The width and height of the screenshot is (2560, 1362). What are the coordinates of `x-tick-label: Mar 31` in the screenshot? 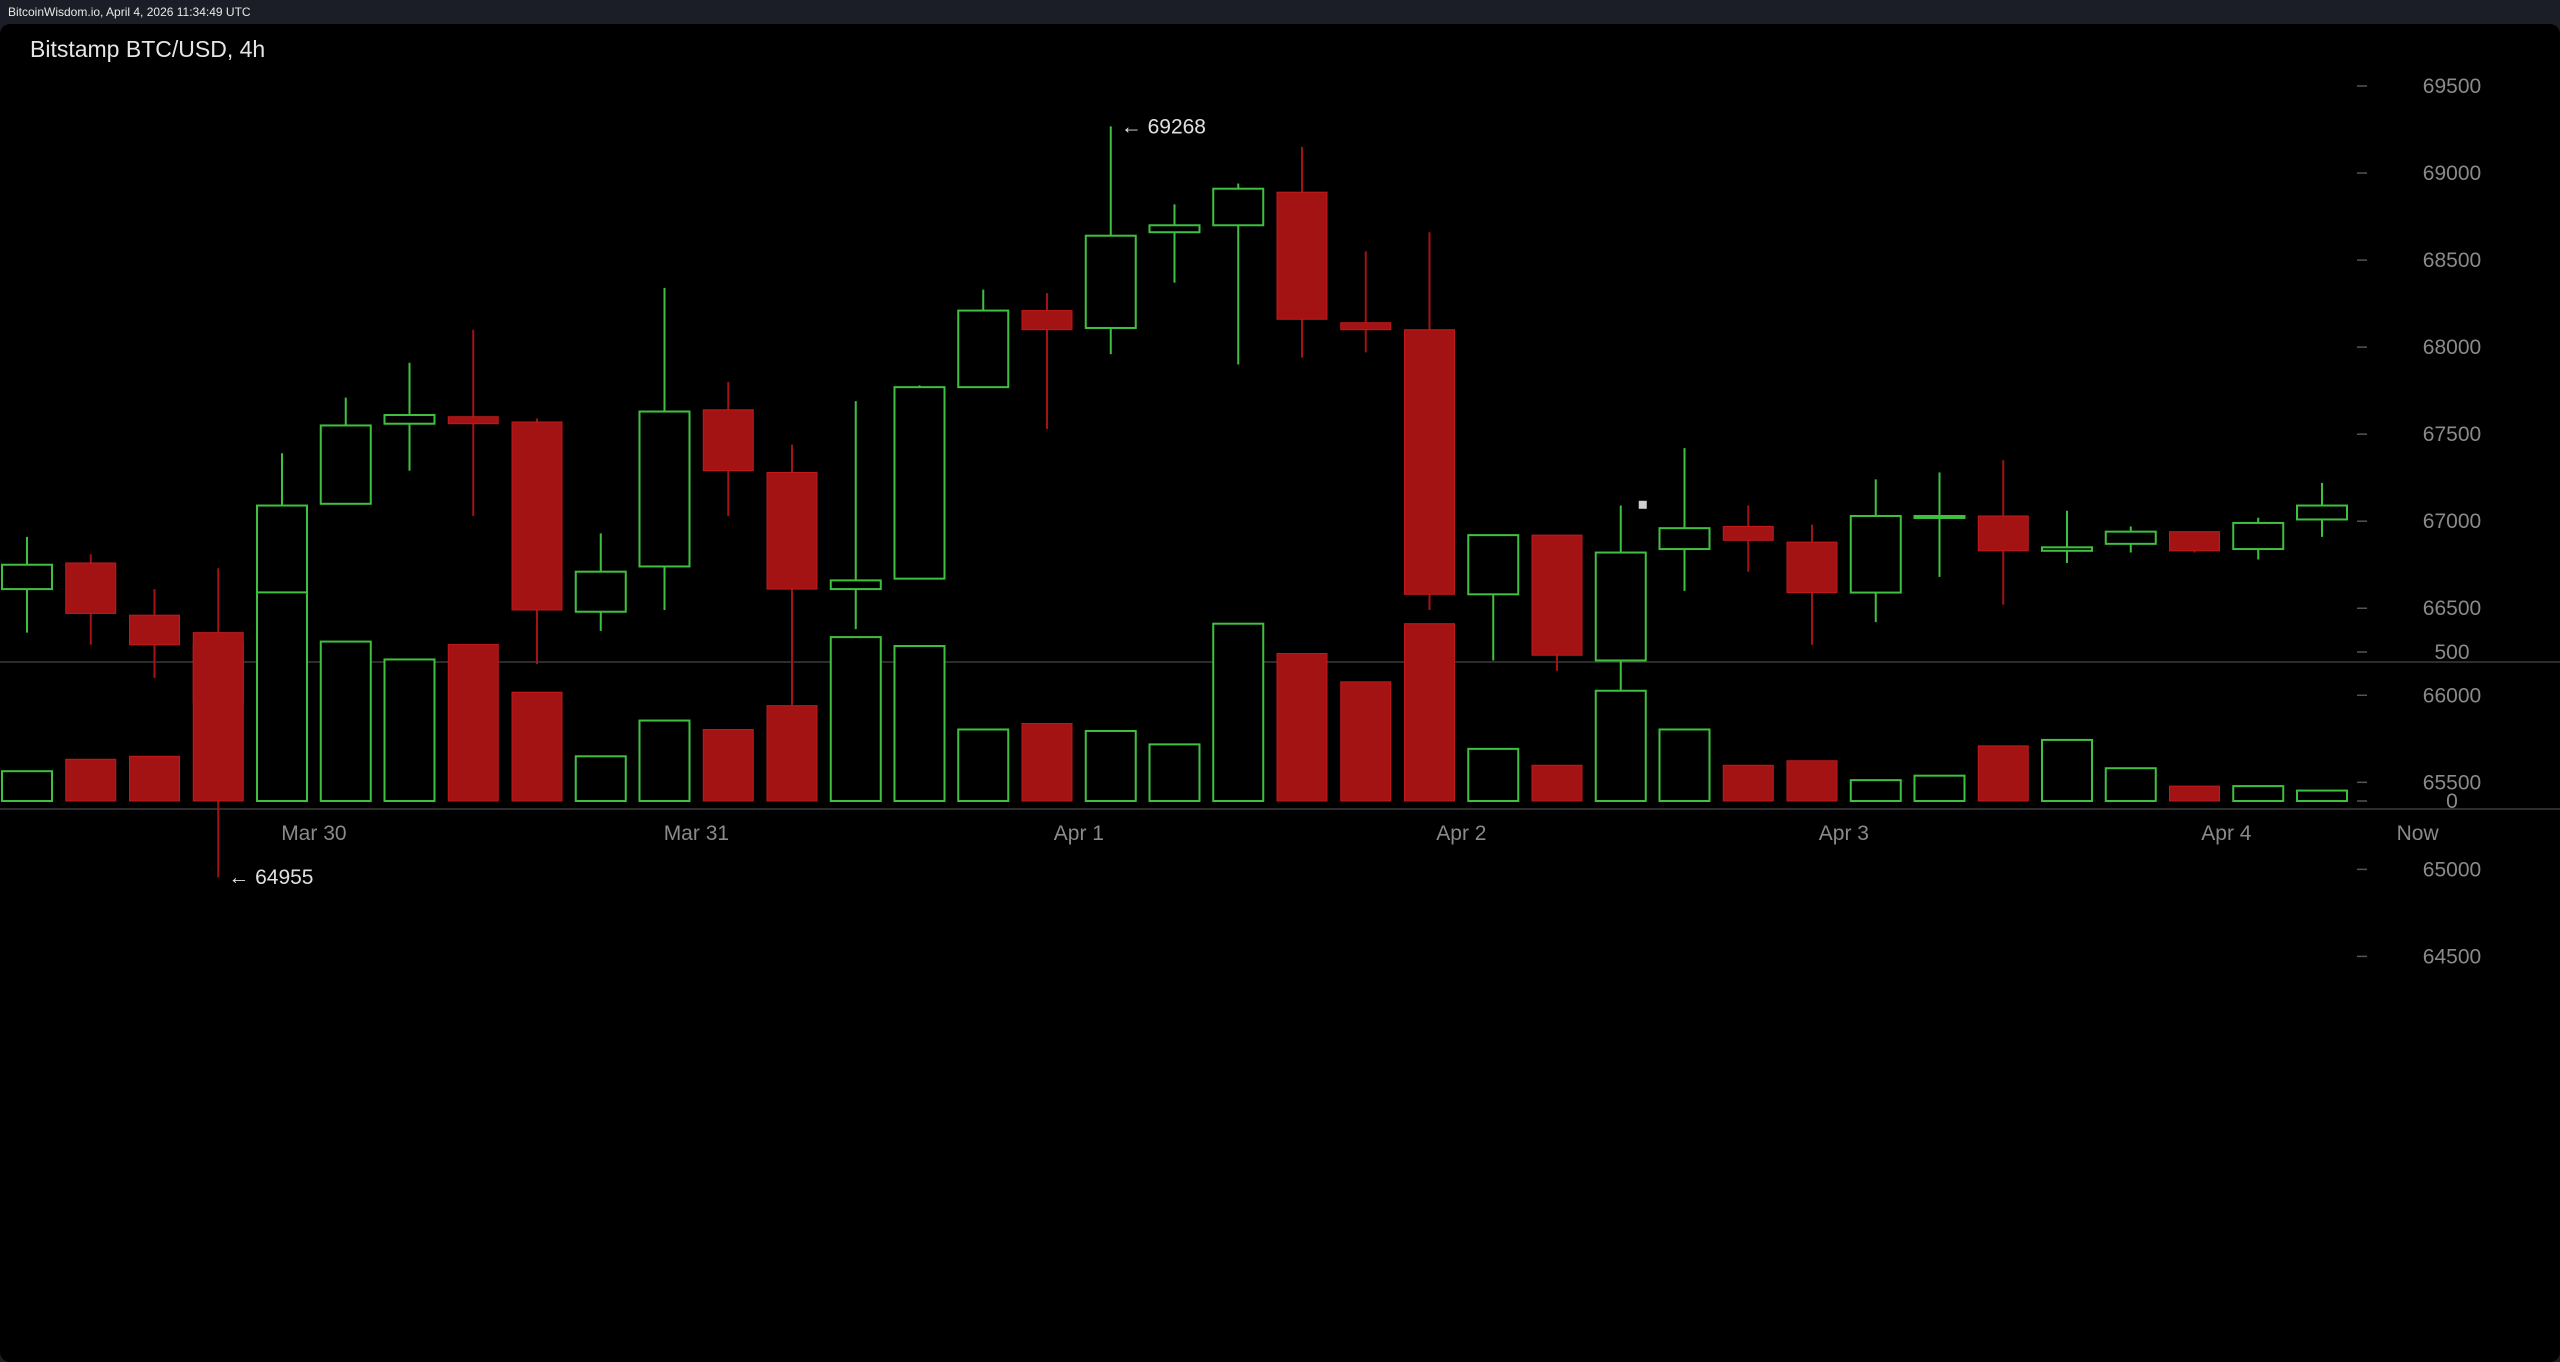 It's located at (696, 833).